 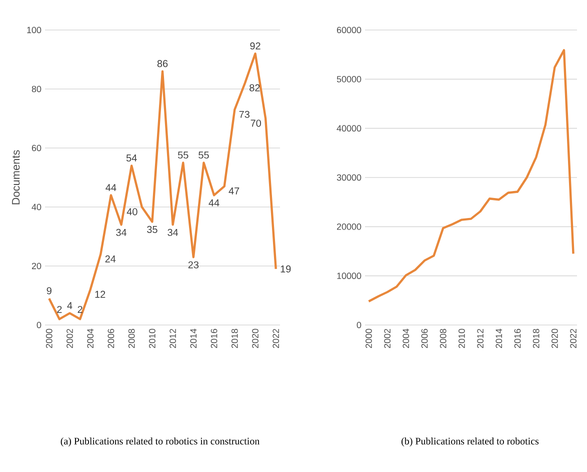 I want to click on text: (a) Publications related to robotics in construction, so click(x=160, y=442).